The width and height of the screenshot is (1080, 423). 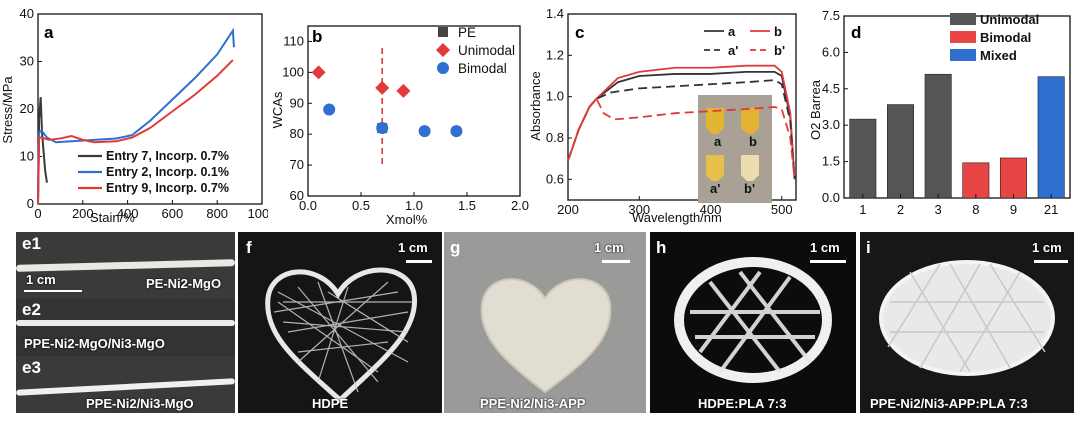 I want to click on legend-label: Entry 9, Incorp. 0.7%, so click(x=167, y=188).